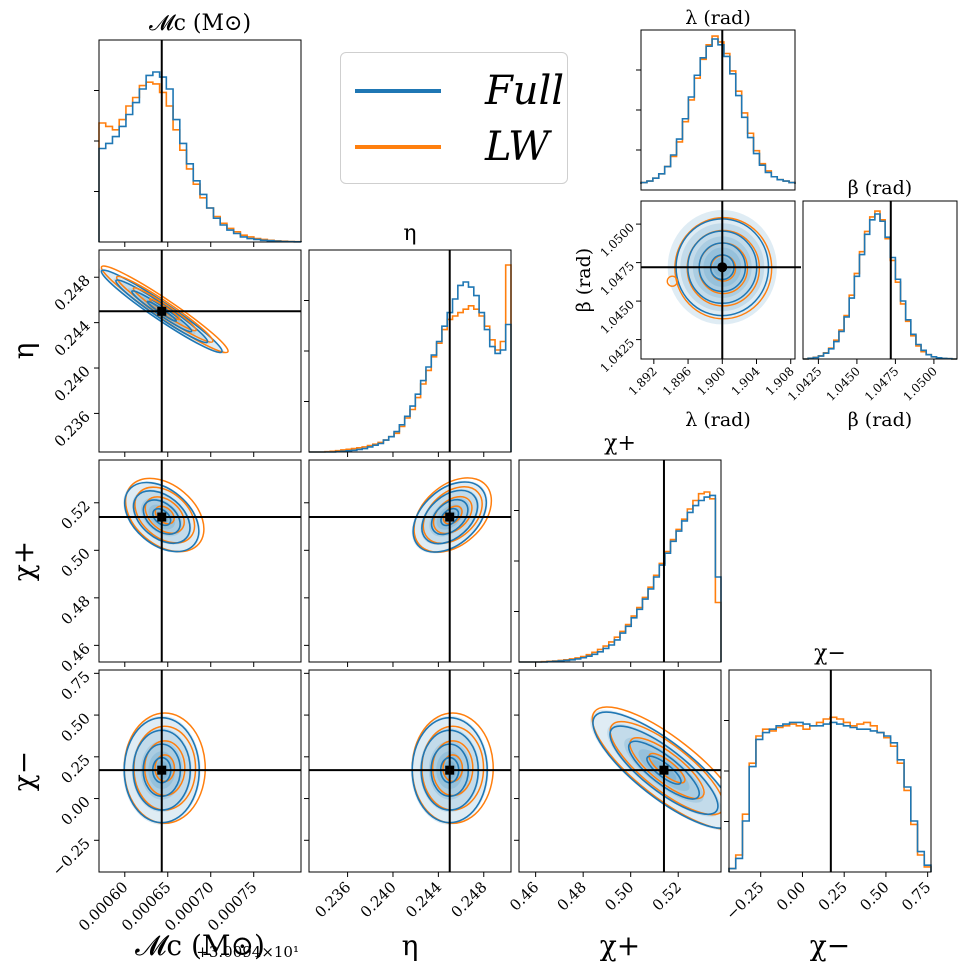 This screenshot has width=970, height=970. I want to click on panel-Mc-Mc, so click(200, 141).